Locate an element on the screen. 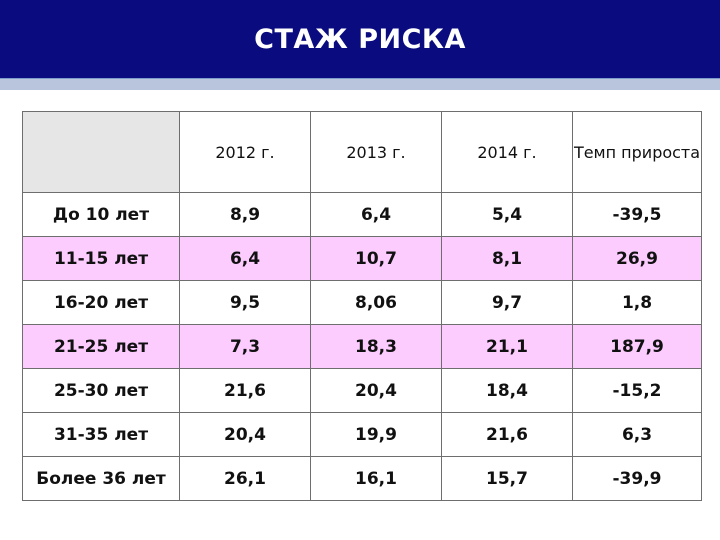 This screenshot has width=720, height=540. cell-2012: 20,4 is located at coordinates (245, 434).